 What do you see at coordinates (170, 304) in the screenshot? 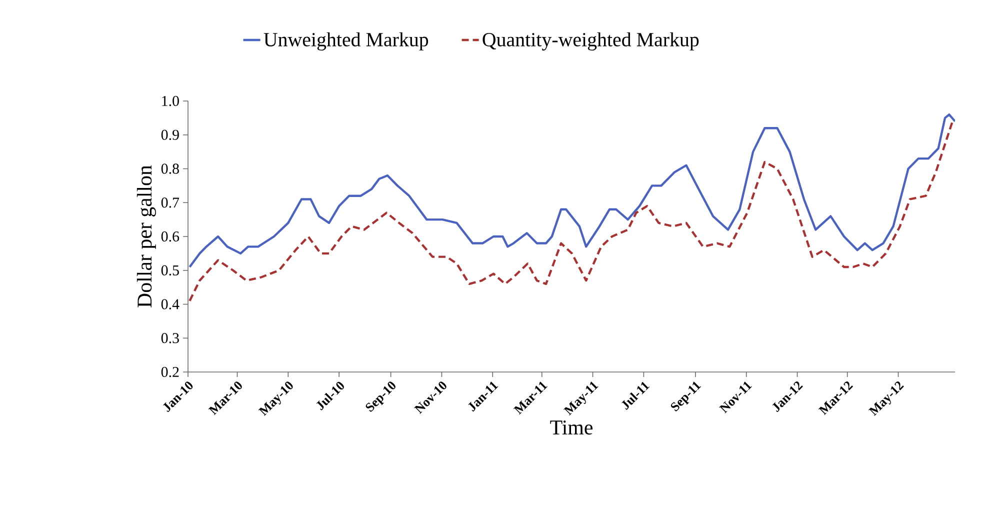
I see `y-tick-label: 0.4` at bounding box center [170, 304].